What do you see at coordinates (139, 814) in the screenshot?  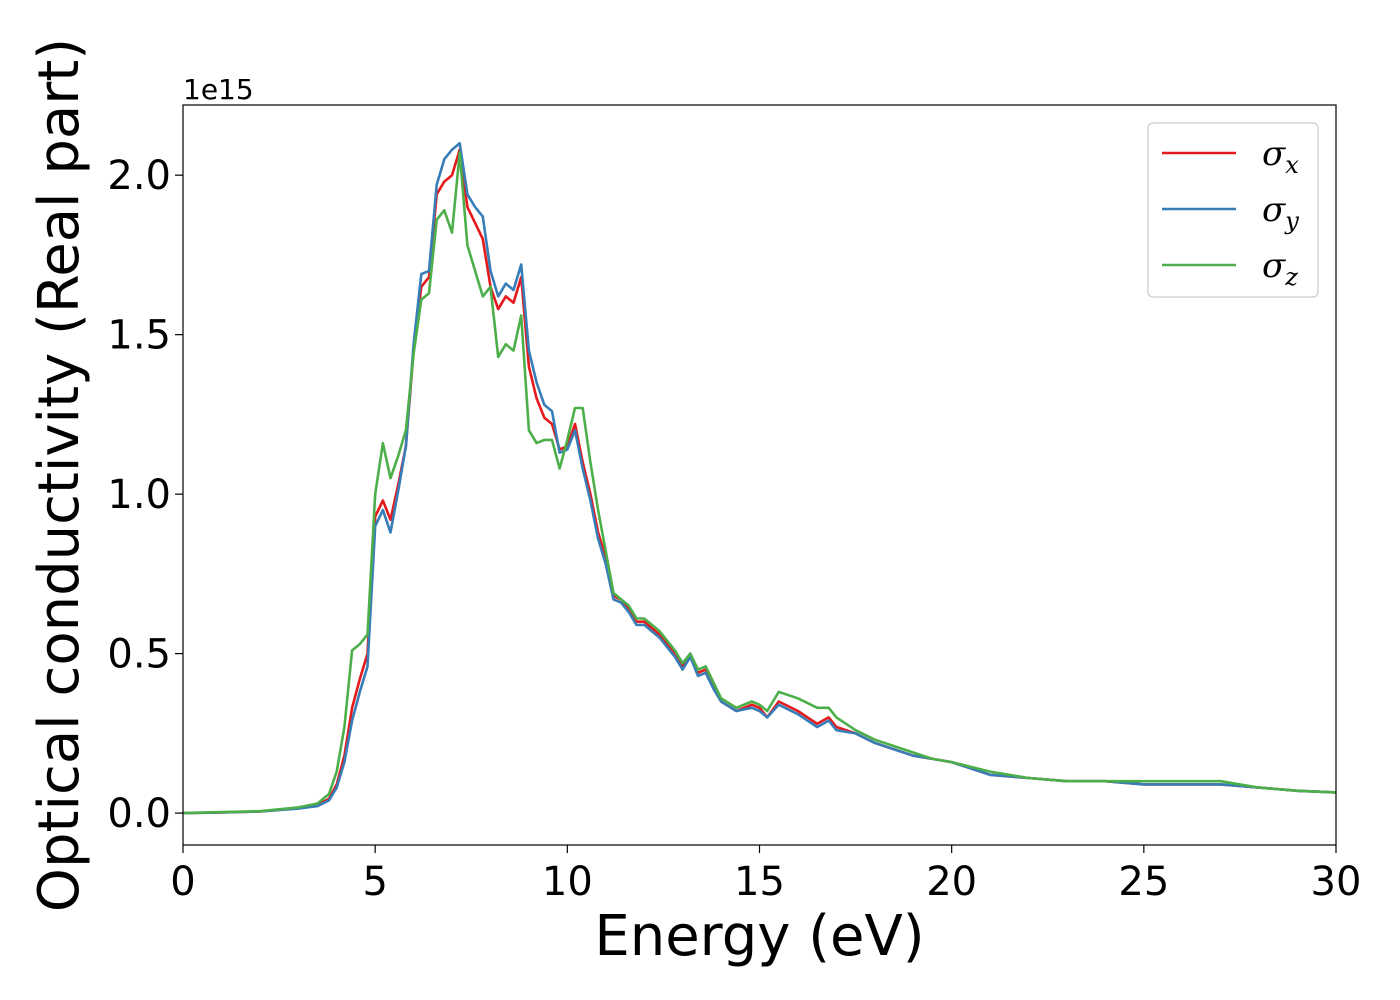 I see `y-tick-label: 0.0` at bounding box center [139, 814].